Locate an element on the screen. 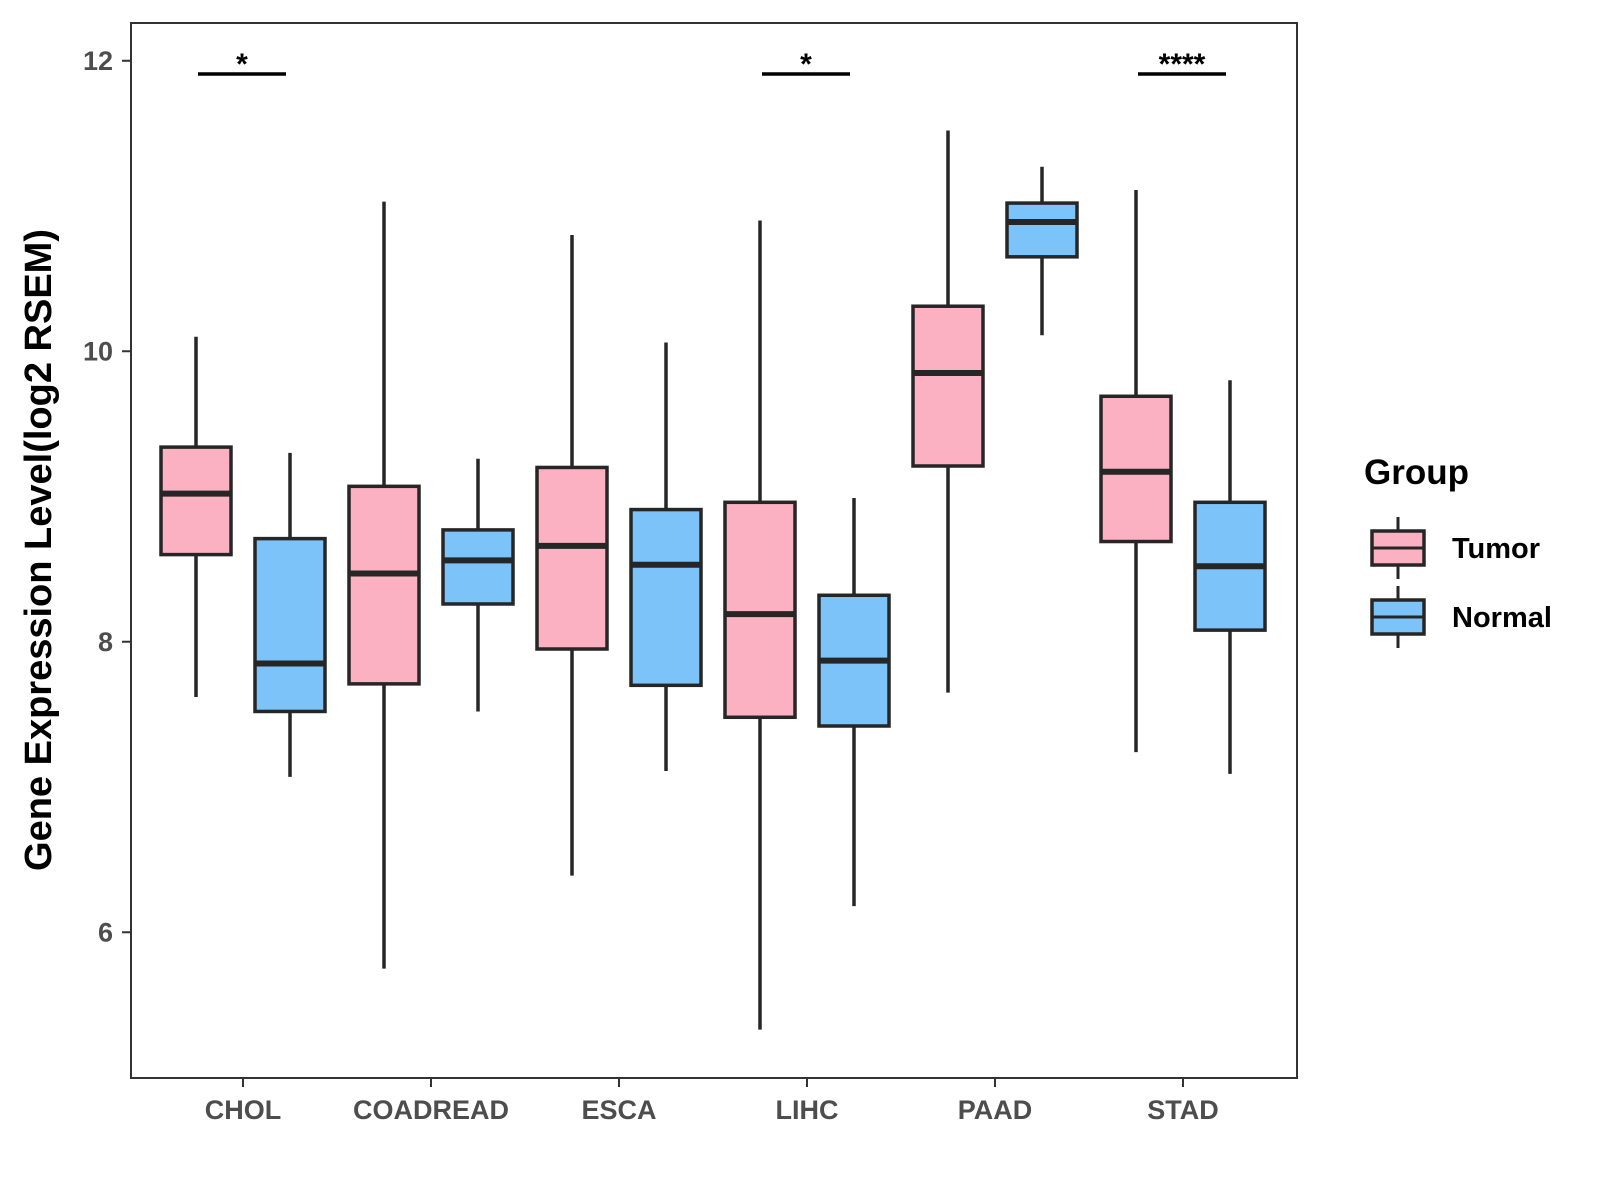  x-tick-label: COADREAD is located at coordinates (431, 1110).